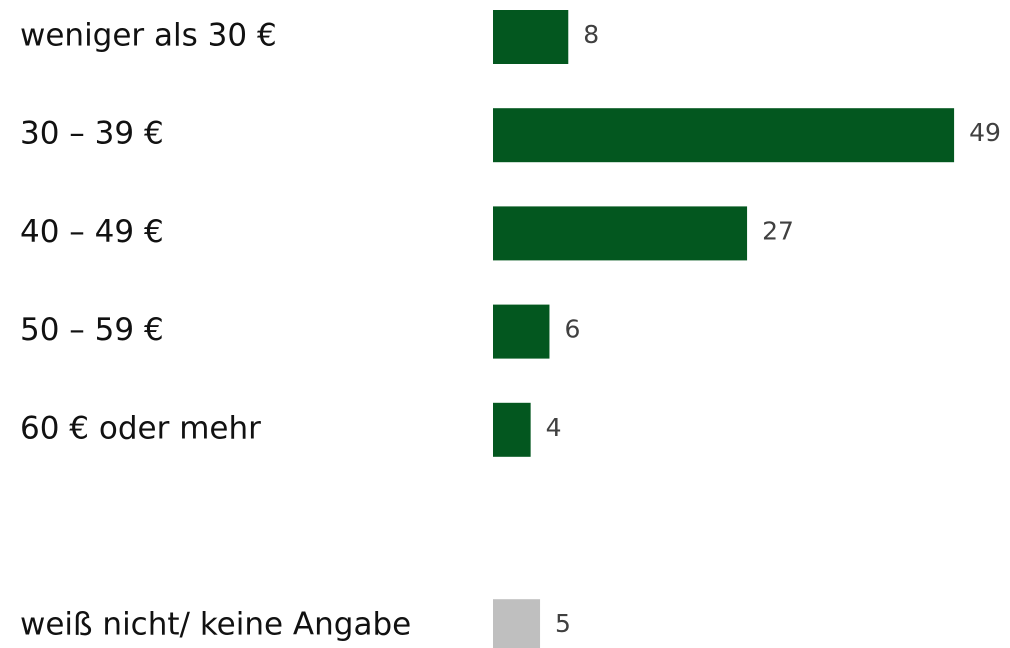 This screenshot has width=1010, height=648. Describe the element at coordinates (92, 134) in the screenshot. I see `category-label: 30 – 39 €` at that location.